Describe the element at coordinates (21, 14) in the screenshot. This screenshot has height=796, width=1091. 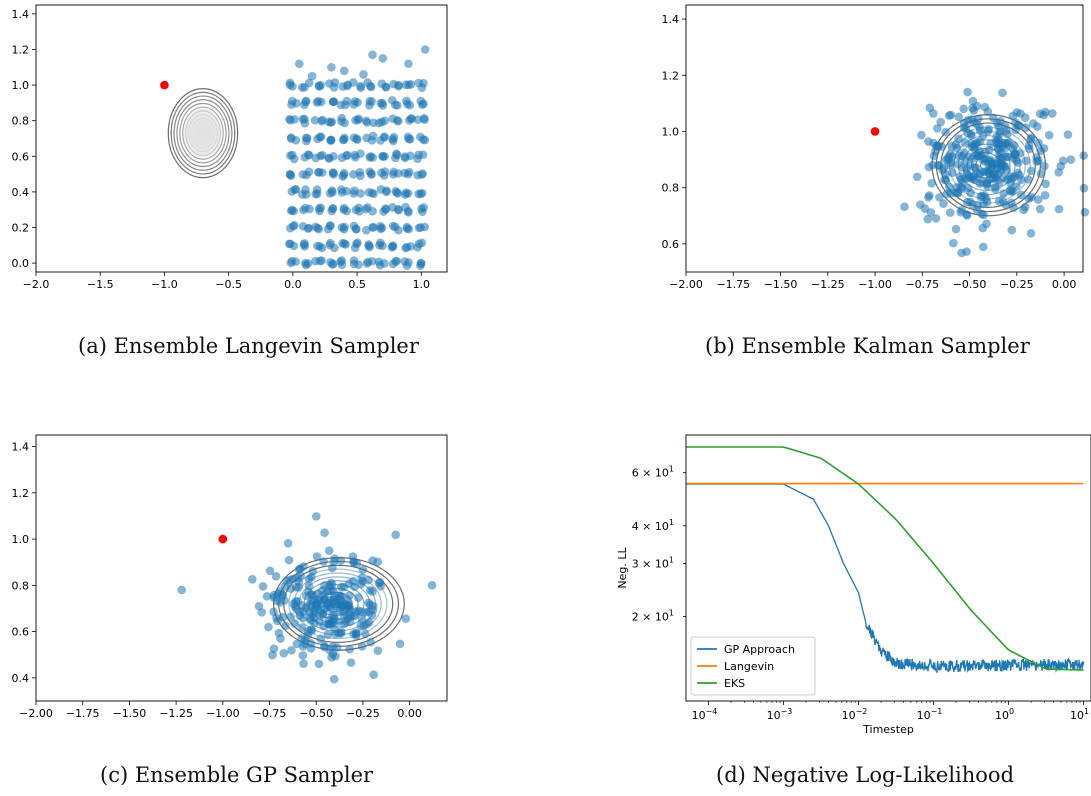
I see `y-tick-label: 1.4` at that location.